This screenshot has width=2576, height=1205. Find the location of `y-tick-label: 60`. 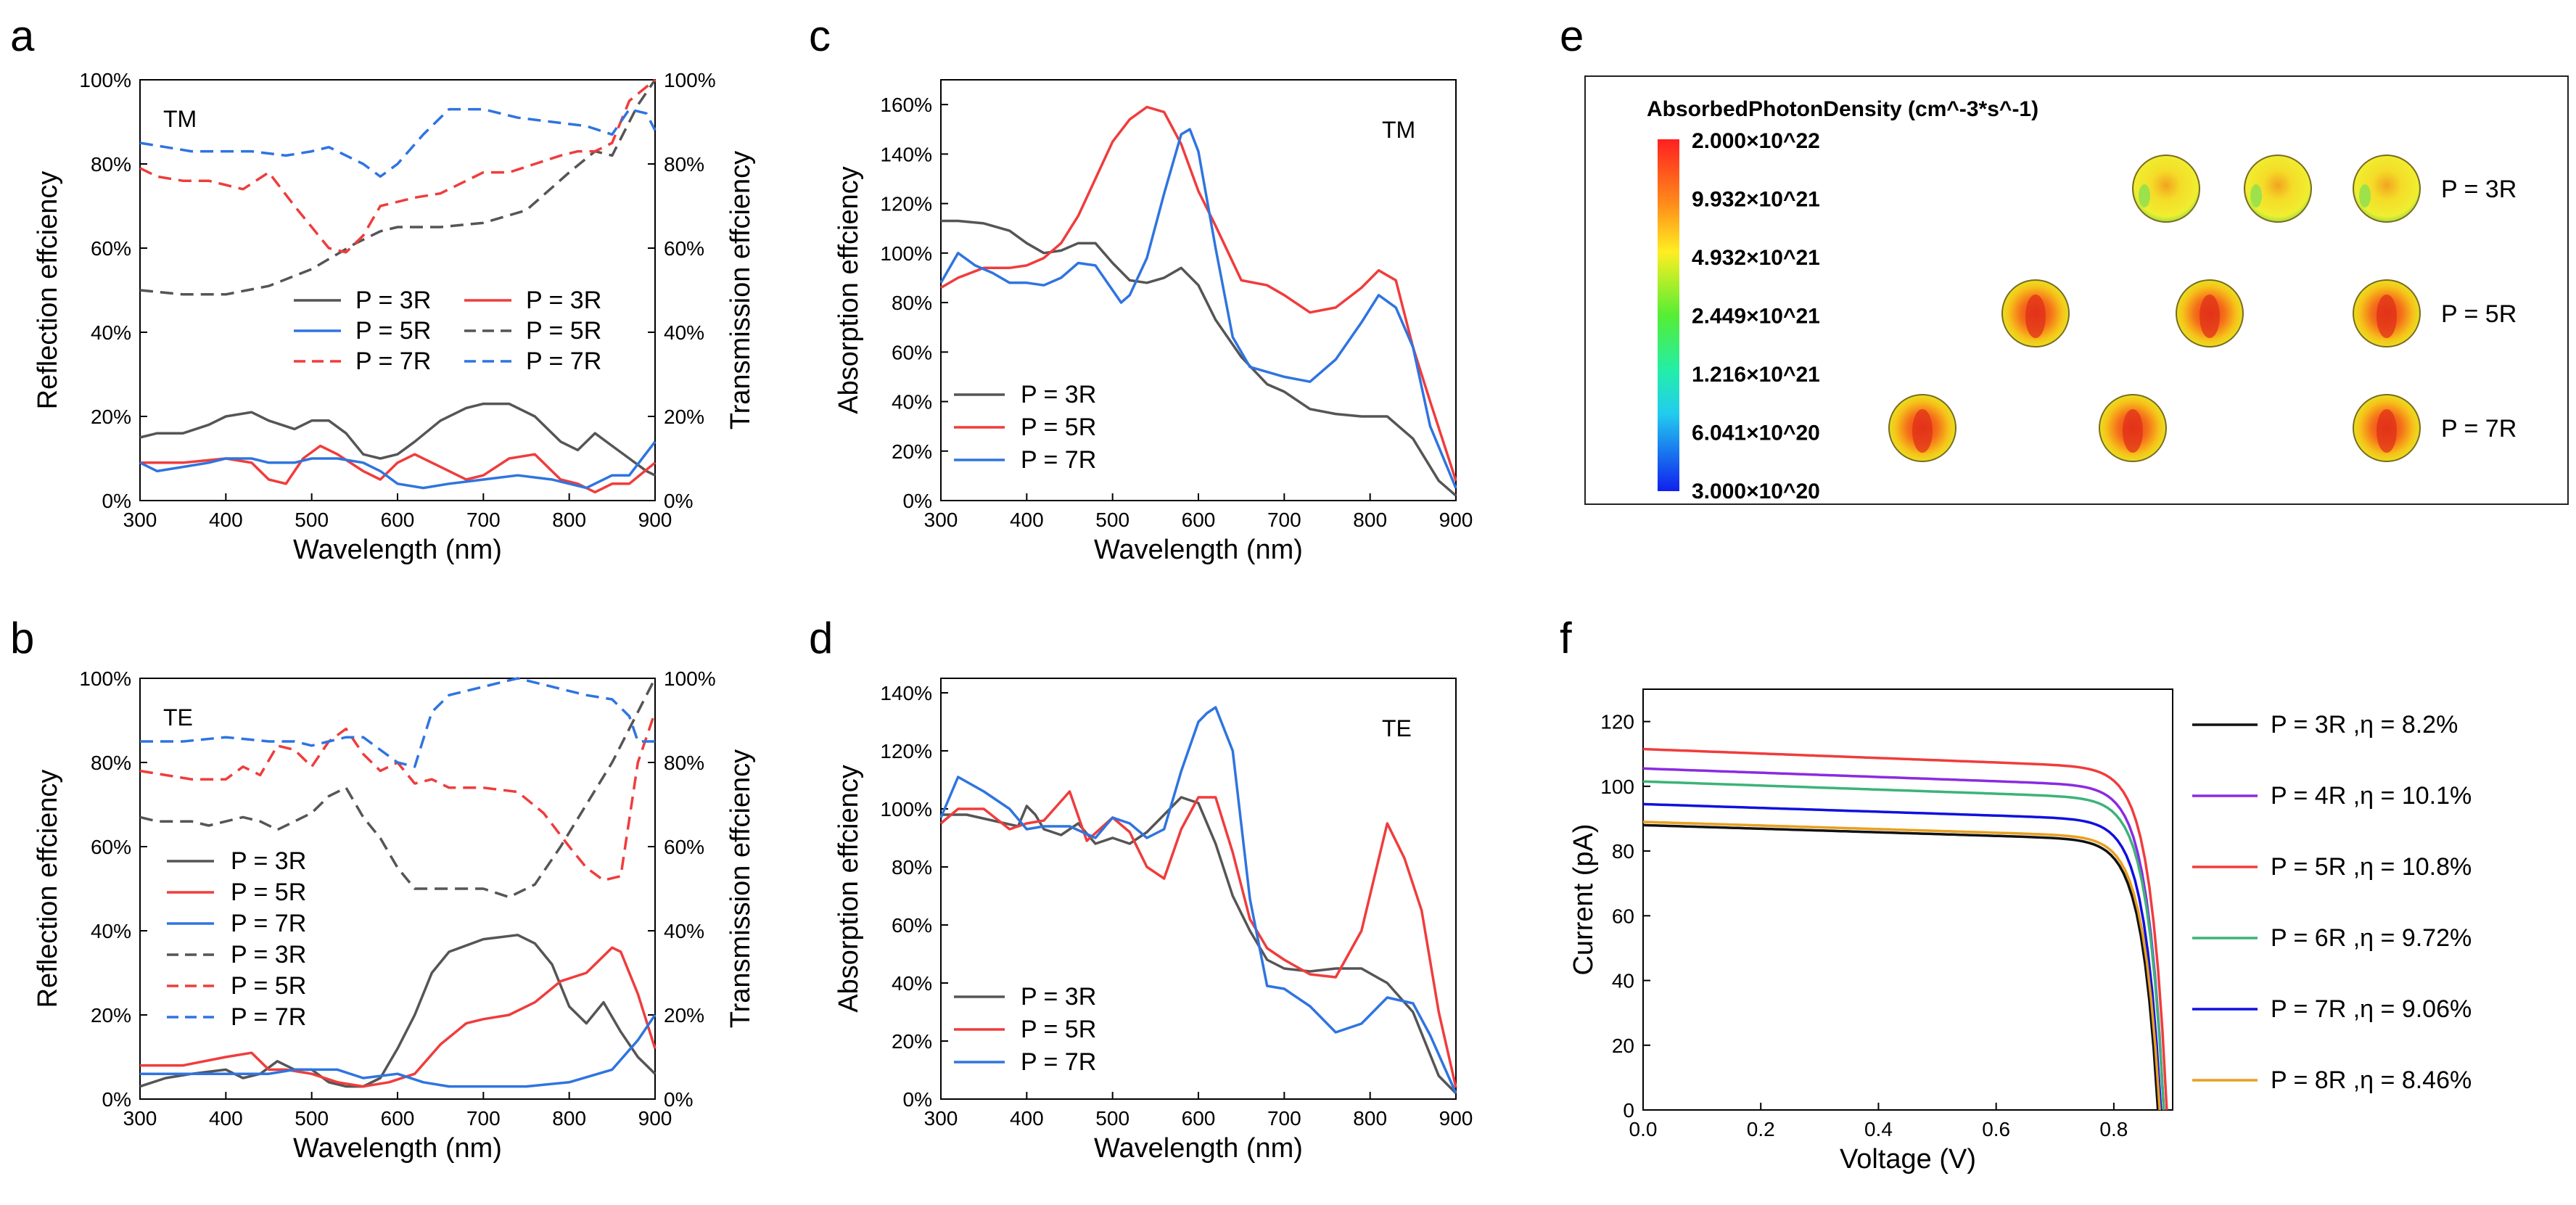

y-tick-label: 60 is located at coordinates (1623, 916).